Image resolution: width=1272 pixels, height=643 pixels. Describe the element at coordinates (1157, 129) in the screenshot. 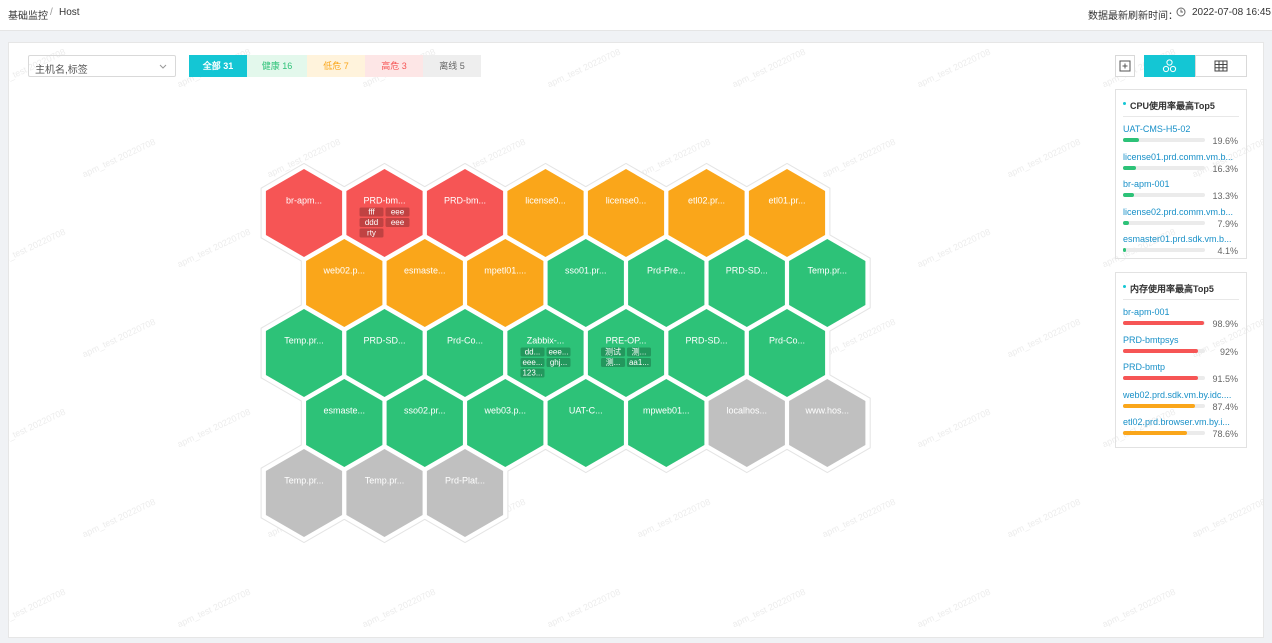

I see `host-name: UAT-CMS-H5-02` at that location.